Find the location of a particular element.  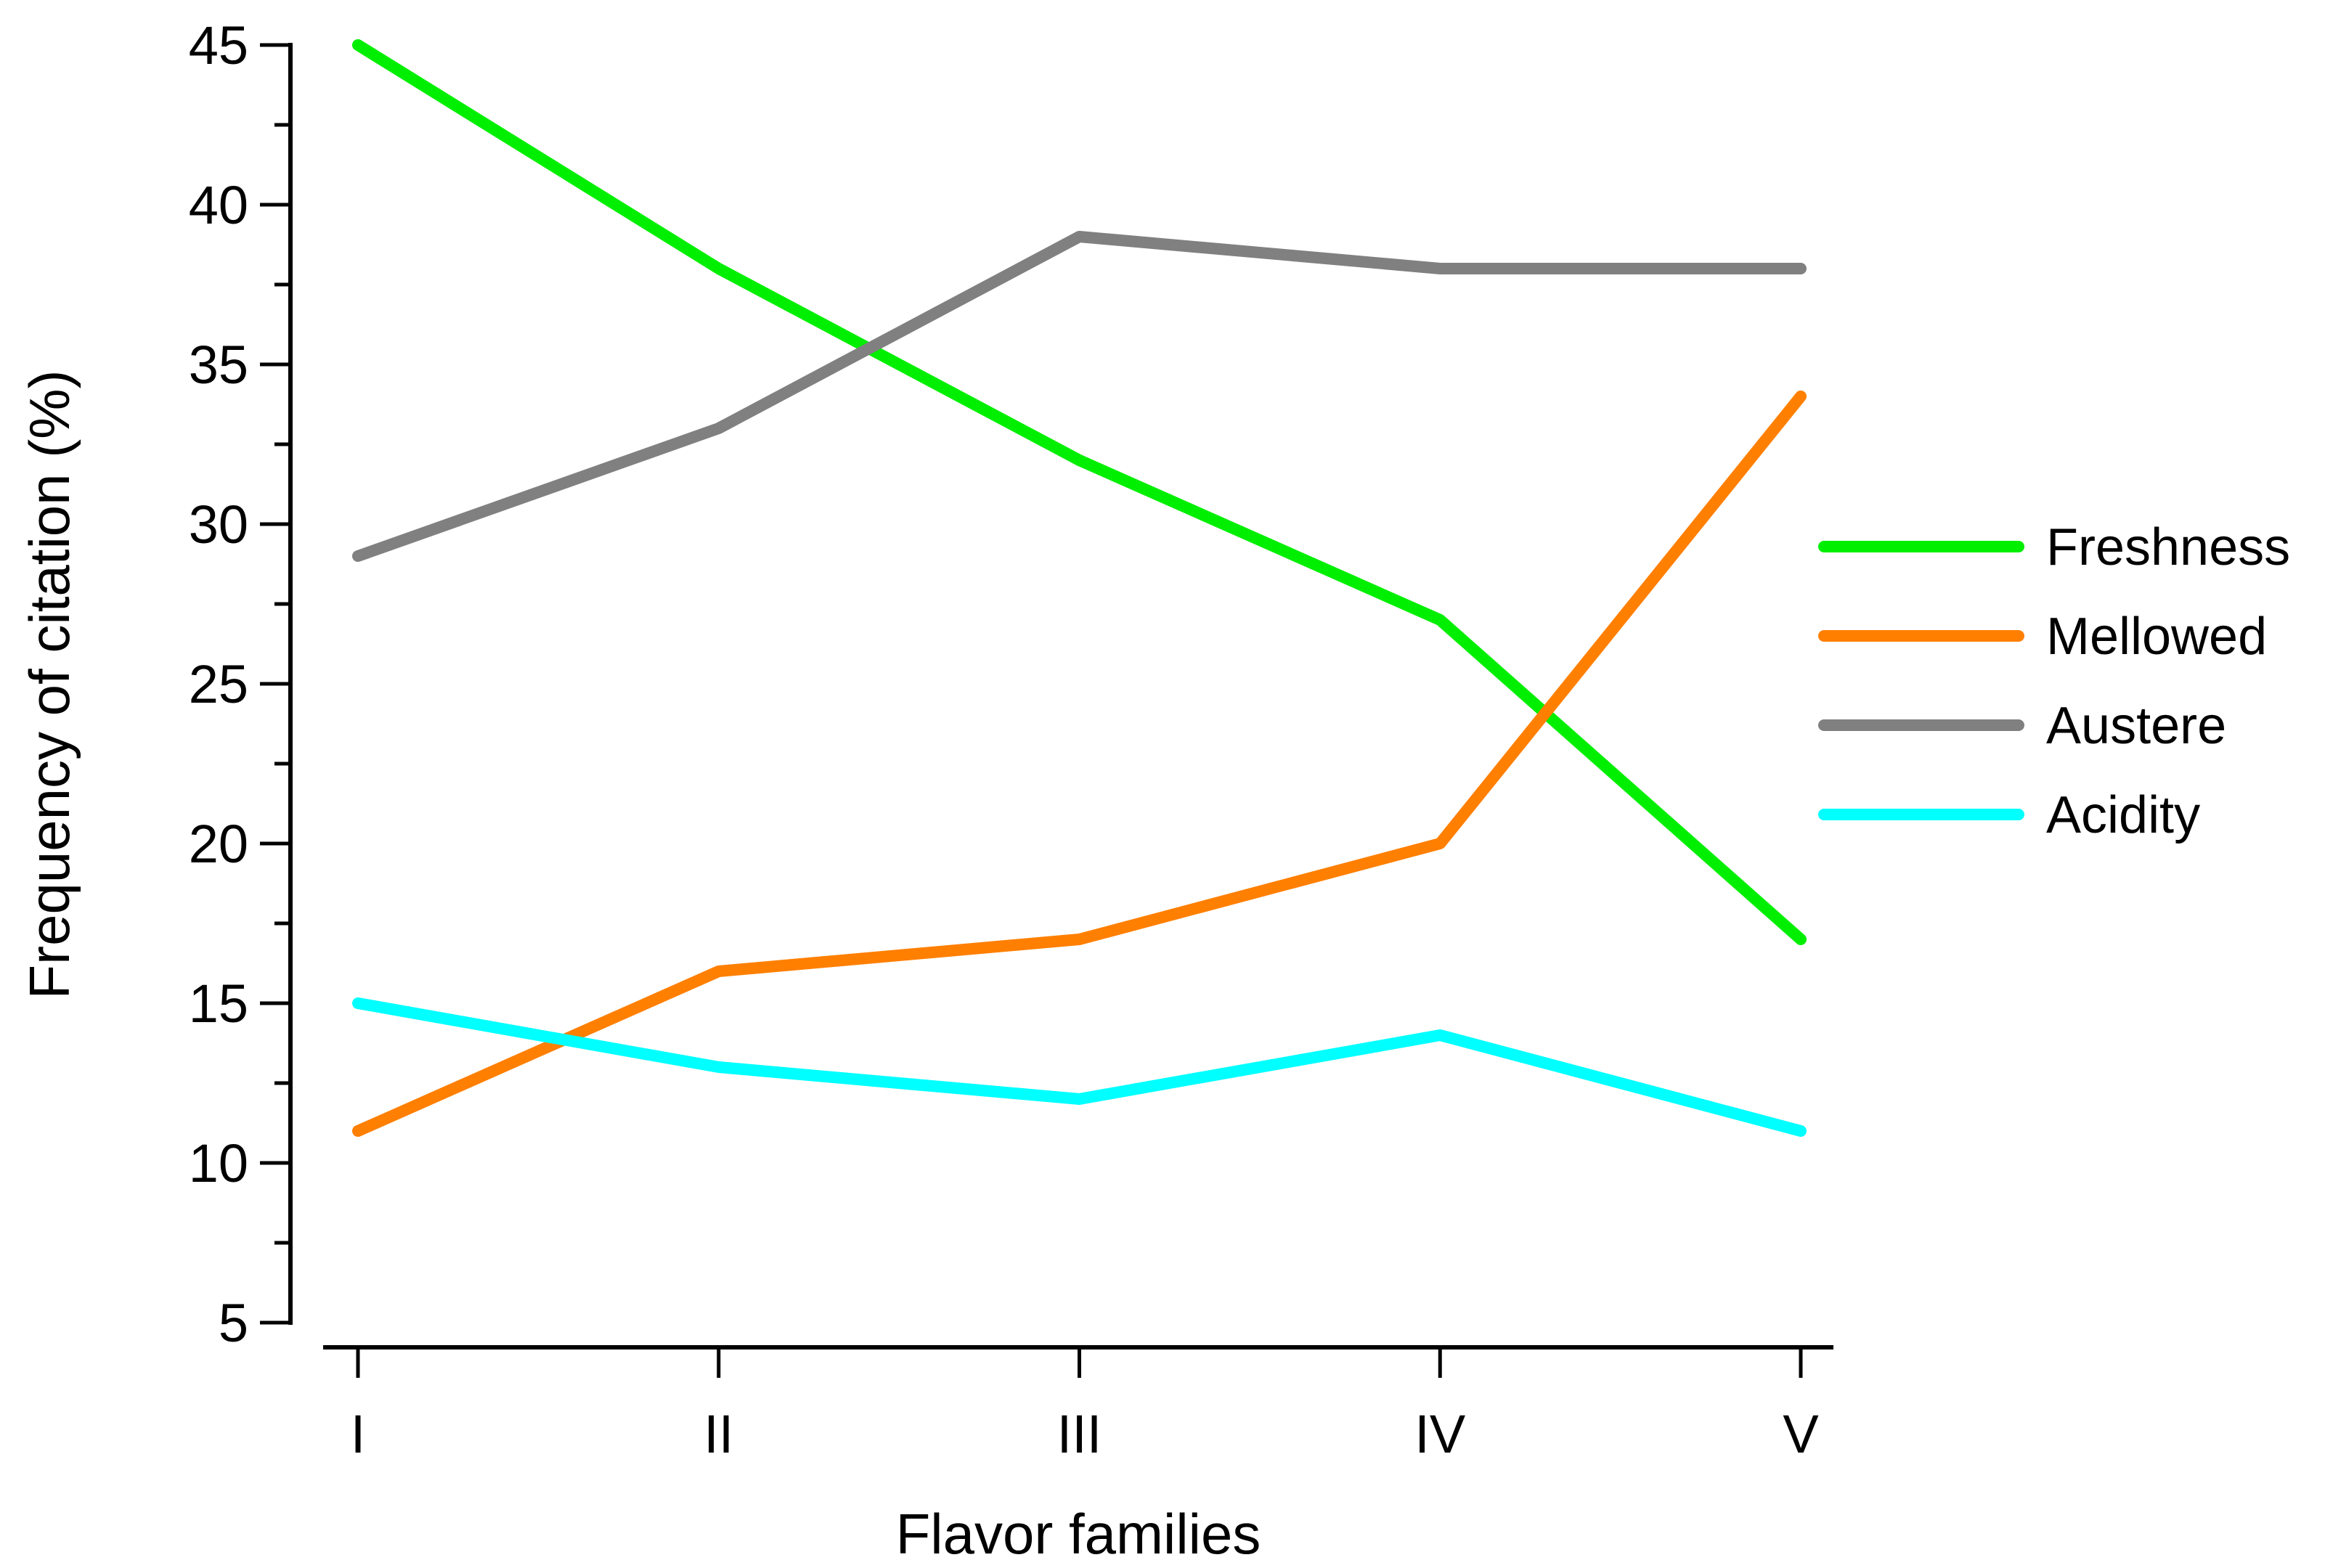

legend-item-acidity: Acidity is located at coordinates (2009, 815).